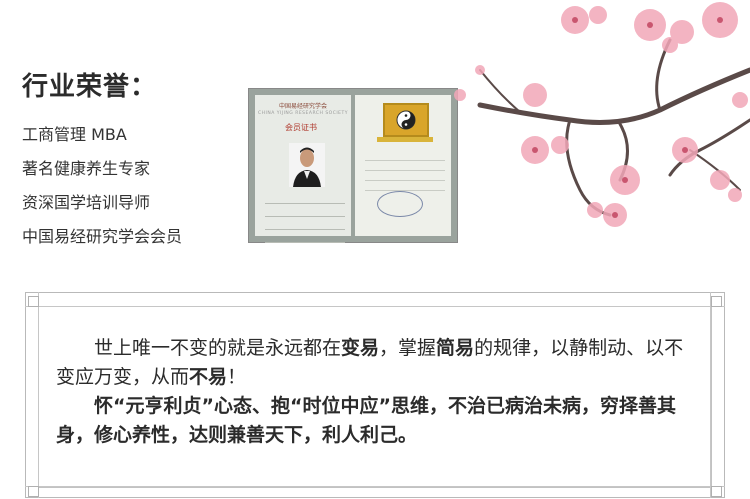 The image size is (750, 499). I want to click on motto-emphasis: 简易, so click(455, 348).